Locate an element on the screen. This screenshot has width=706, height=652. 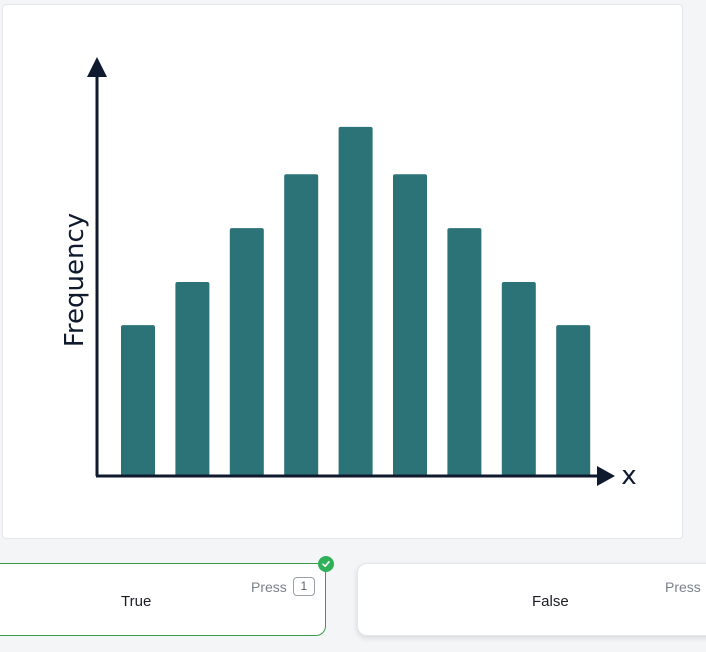
answer-true-label: True is located at coordinates (136, 601).